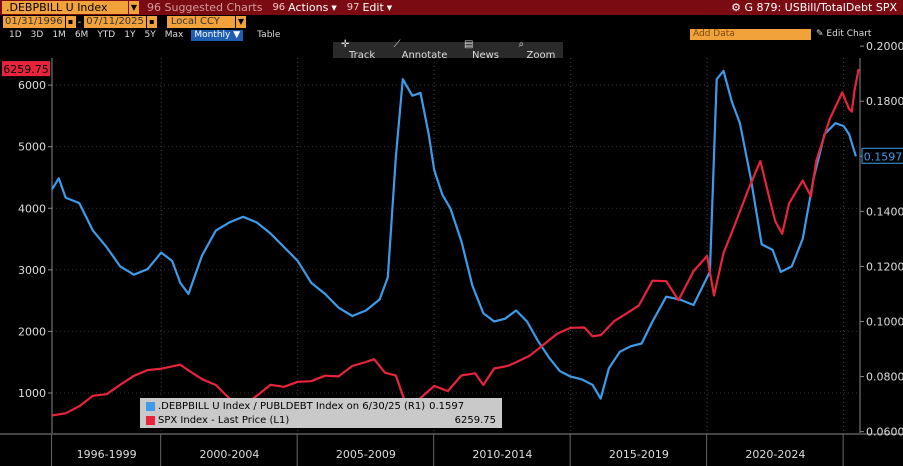 The image size is (903, 466). What do you see at coordinates (134, 7) in the screenshot?
I see `ticker-dropdown: ▼` at bounding box center [134, 7].